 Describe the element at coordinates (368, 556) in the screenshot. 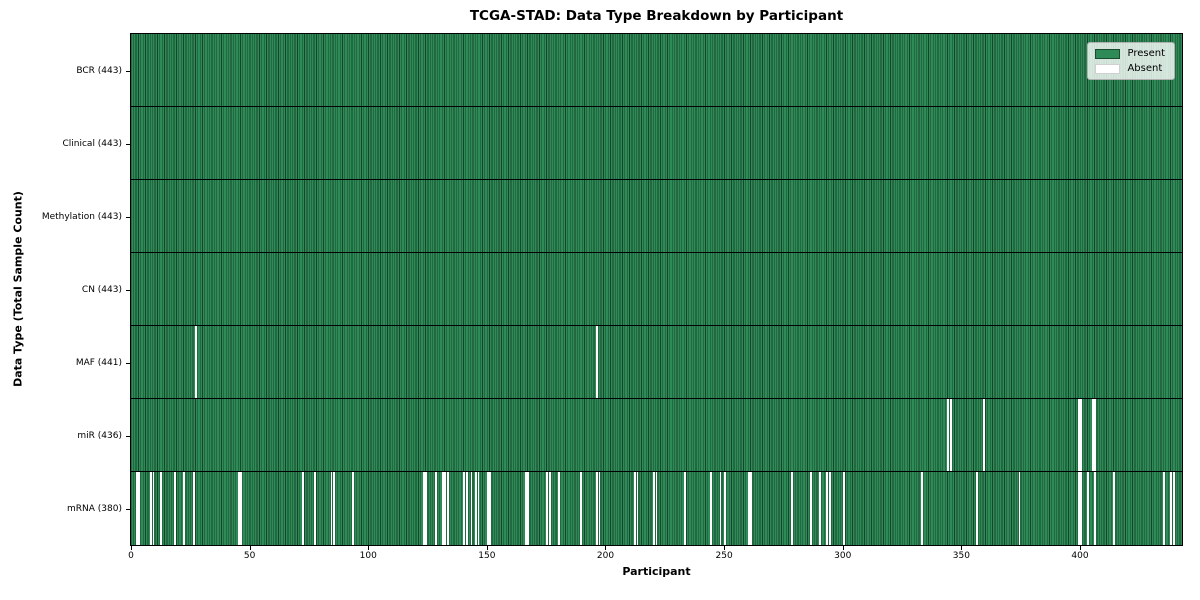

I see `x-tick-label-100: 100` at that location.